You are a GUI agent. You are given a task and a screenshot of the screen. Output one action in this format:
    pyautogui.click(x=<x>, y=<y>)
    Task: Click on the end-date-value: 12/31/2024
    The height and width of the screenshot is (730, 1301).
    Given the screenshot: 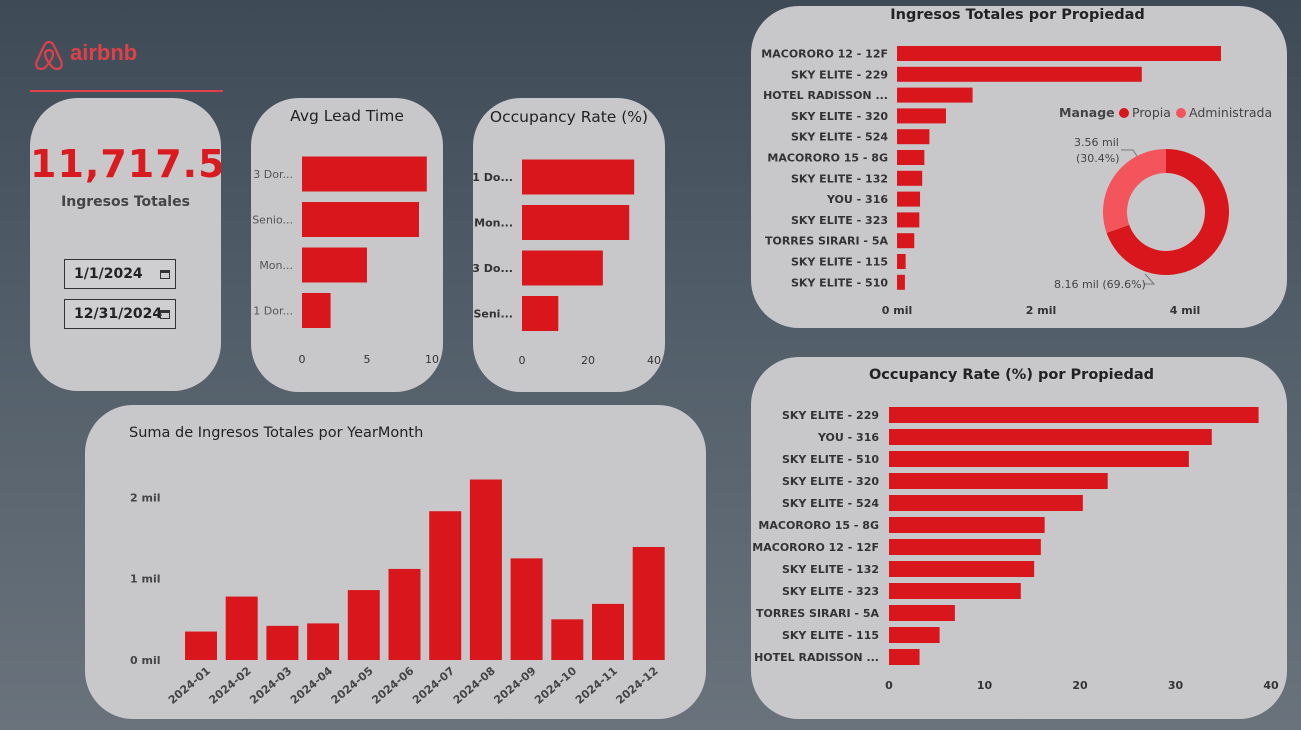 What is the action you would take?
    pyautogui.click(x=118, y=314)
    